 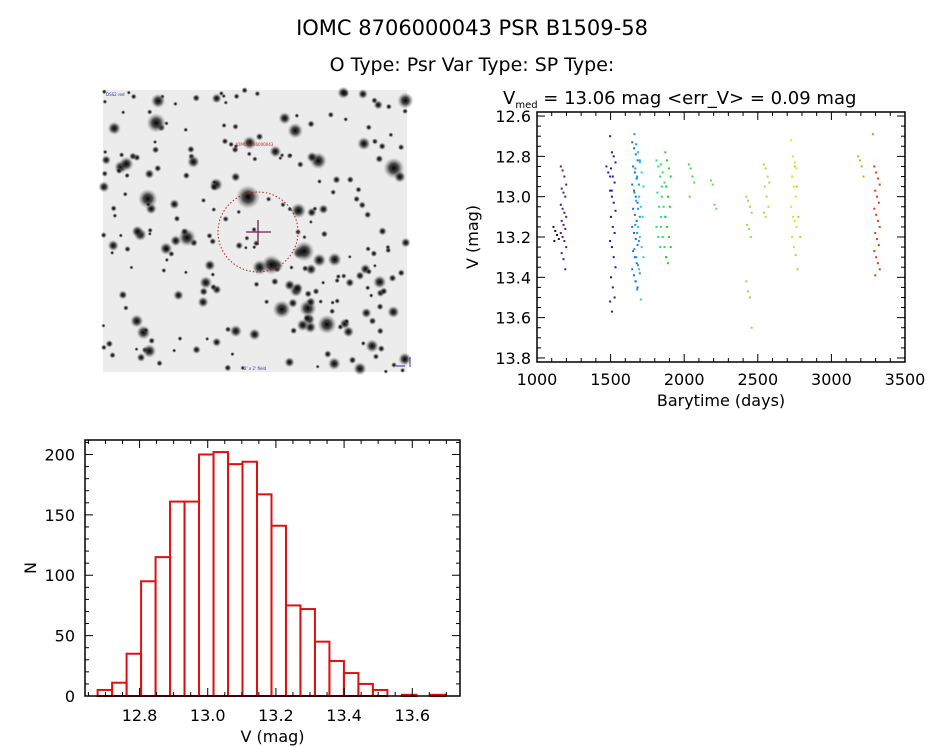 What do you see at coordinates (509, 98) in the screenshot?
I see `title-prefix: V` at bounding box center [509, 98].